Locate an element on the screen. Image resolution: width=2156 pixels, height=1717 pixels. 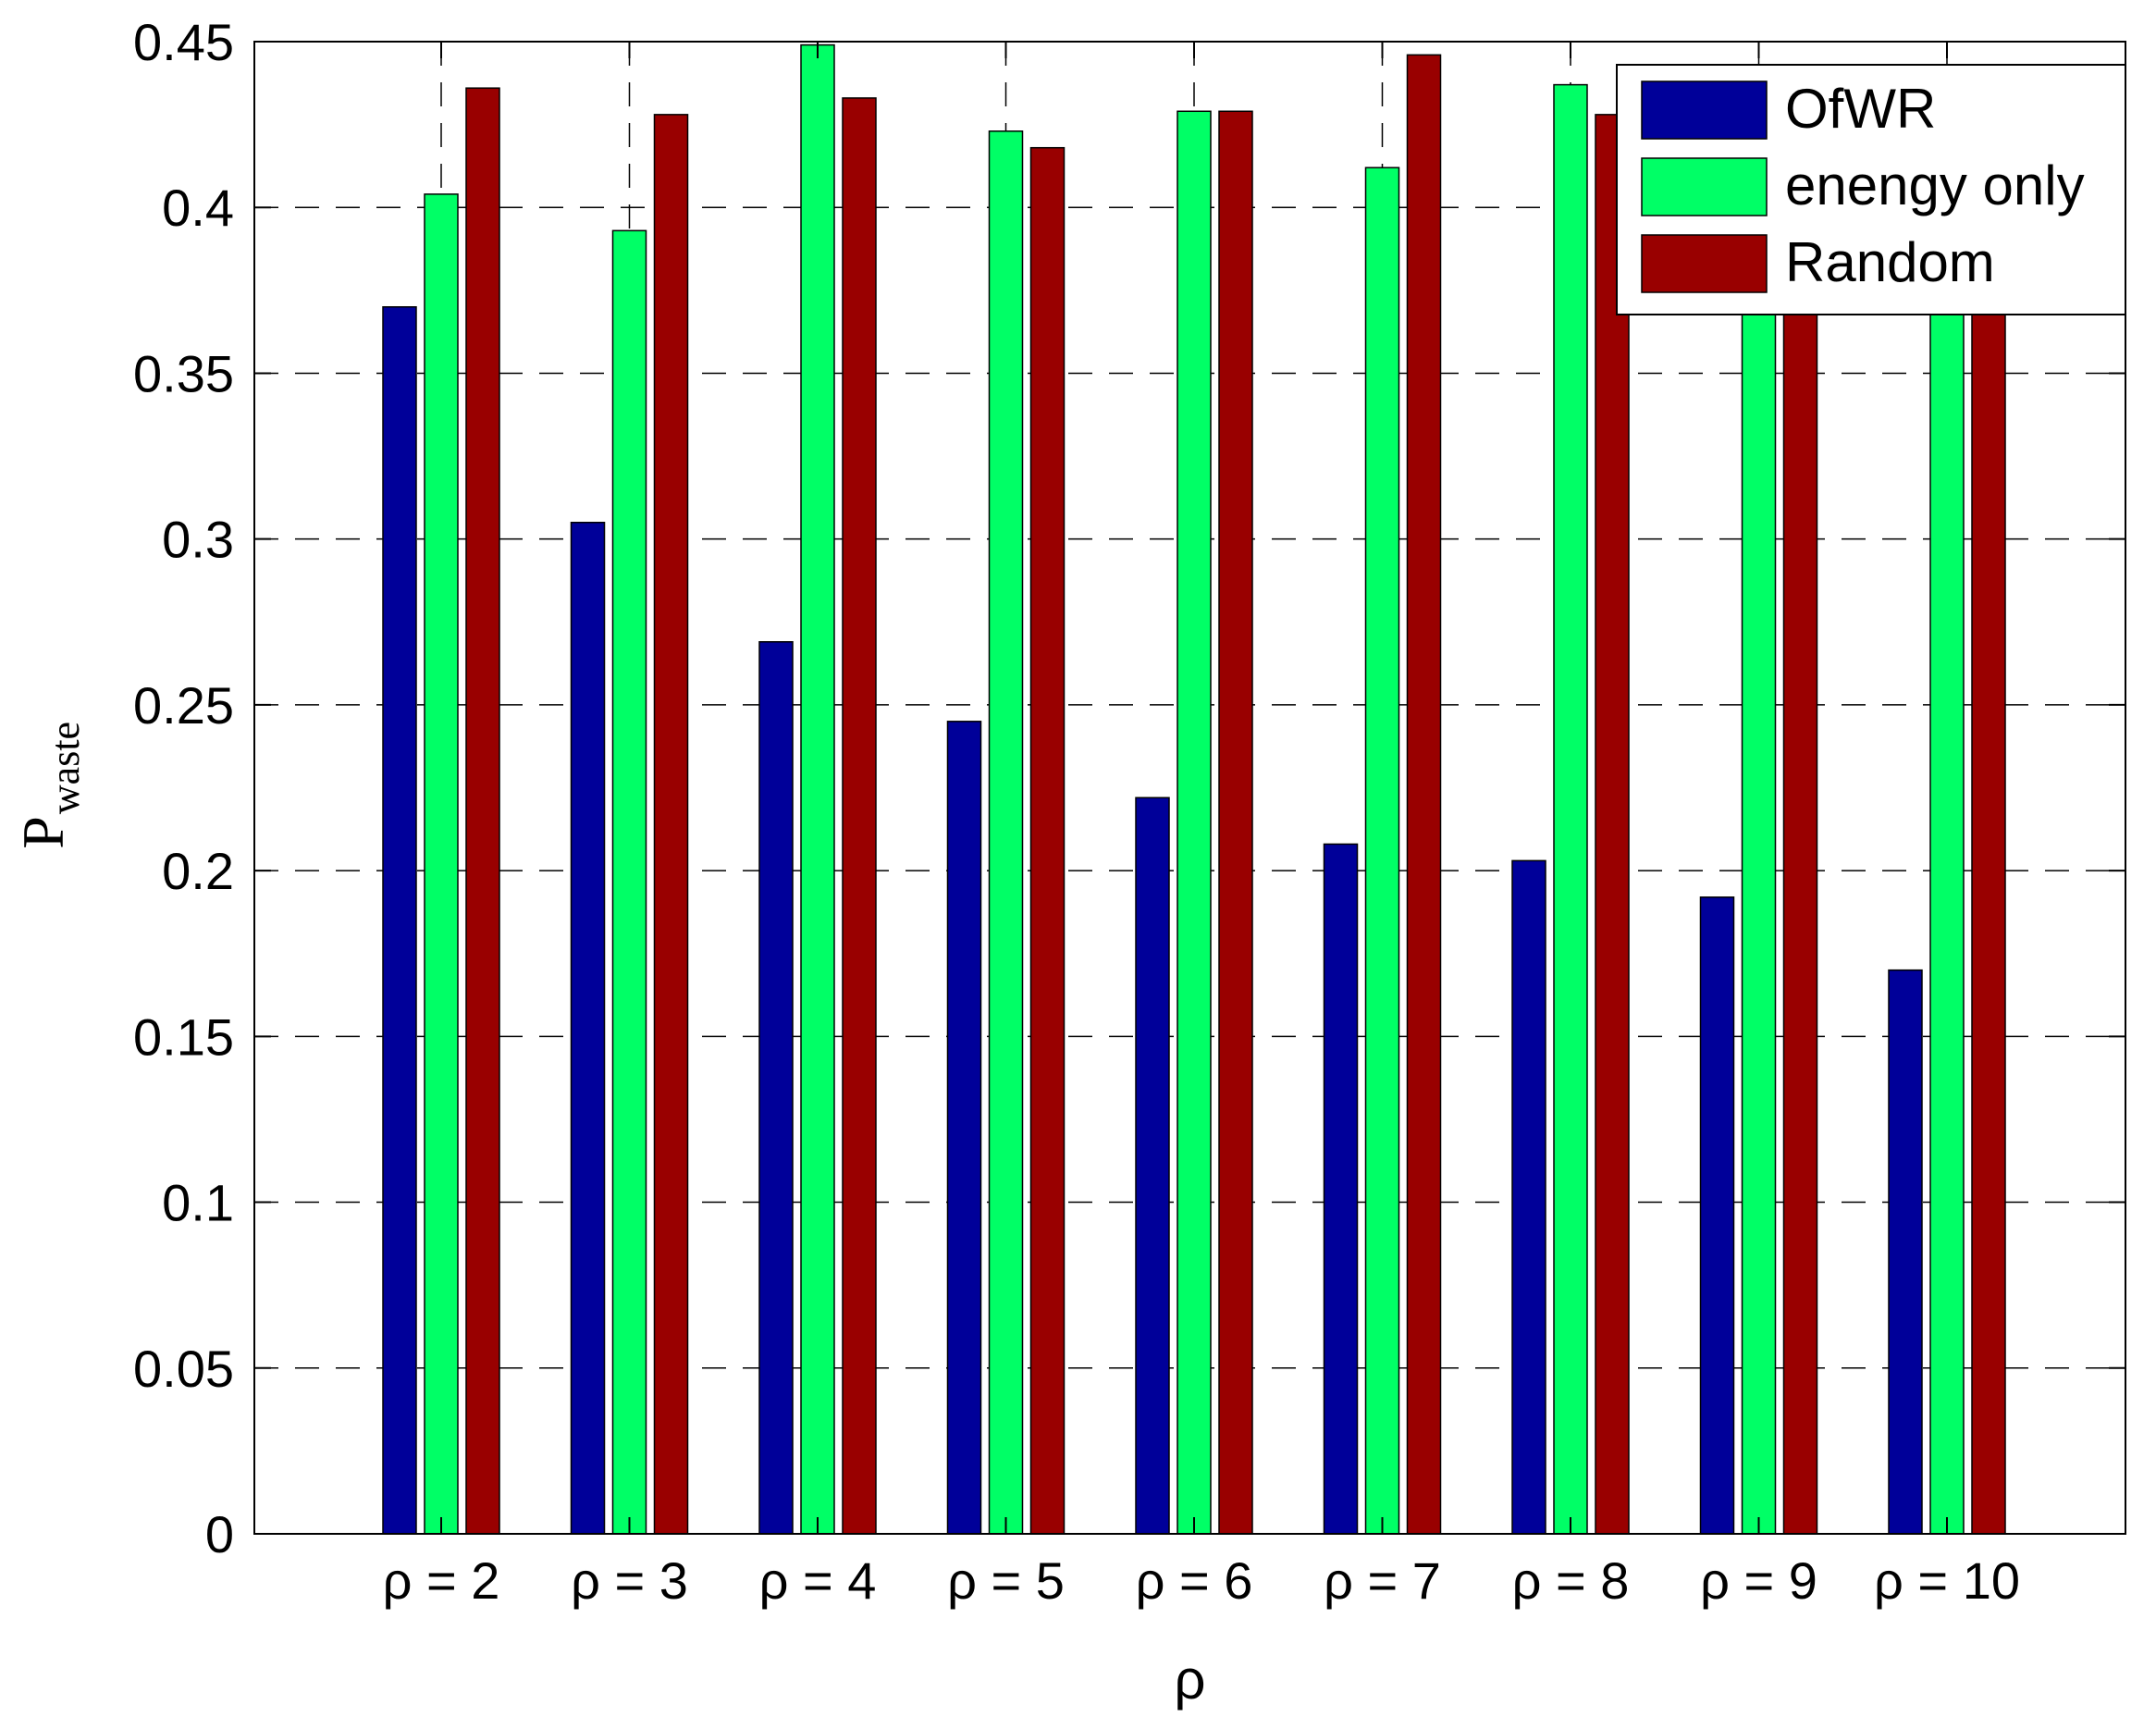
x-tick-label: ρ = 7 is located at coordinates (1383, 1580).